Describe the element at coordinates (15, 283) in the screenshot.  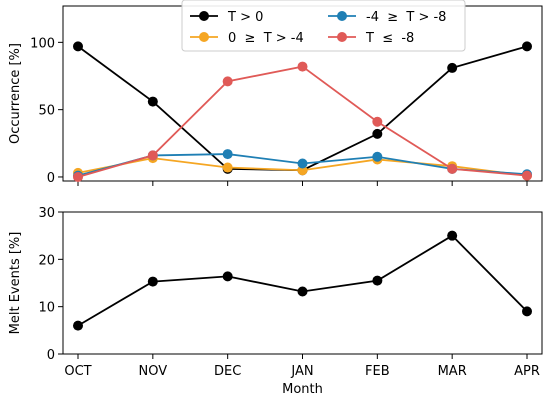
I see `y-axis-label: Melt Events [%]` at that location.